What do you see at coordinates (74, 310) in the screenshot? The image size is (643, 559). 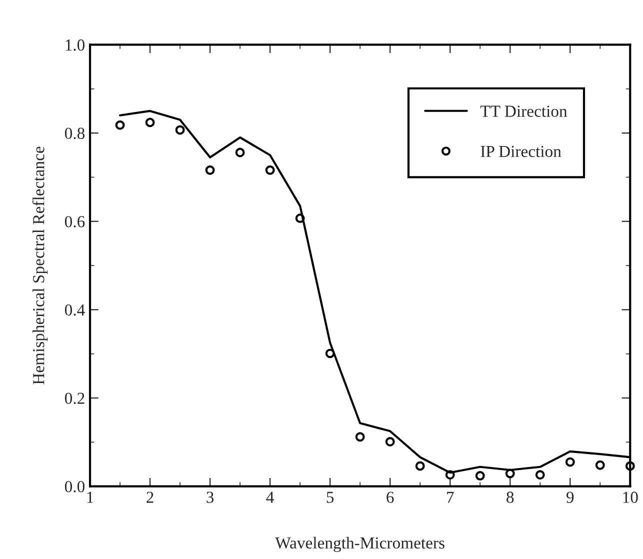 I see `y-tick-label: 0.4` at bounding box center [74, 310].